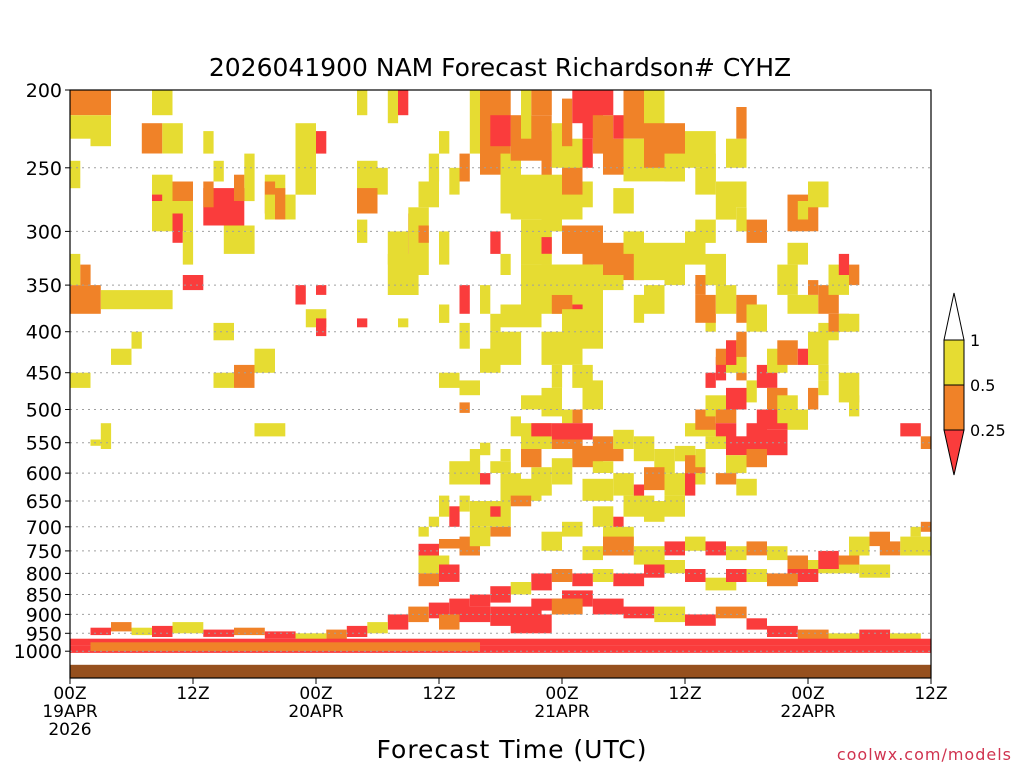  I want to click on y-tick-label: 450, so click(44, 374).